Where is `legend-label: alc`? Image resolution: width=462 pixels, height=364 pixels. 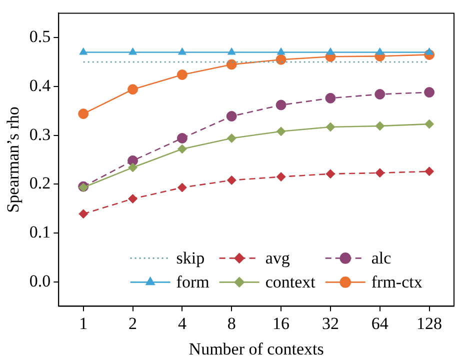 legend-label: alc is located at coordinates (381, 258).